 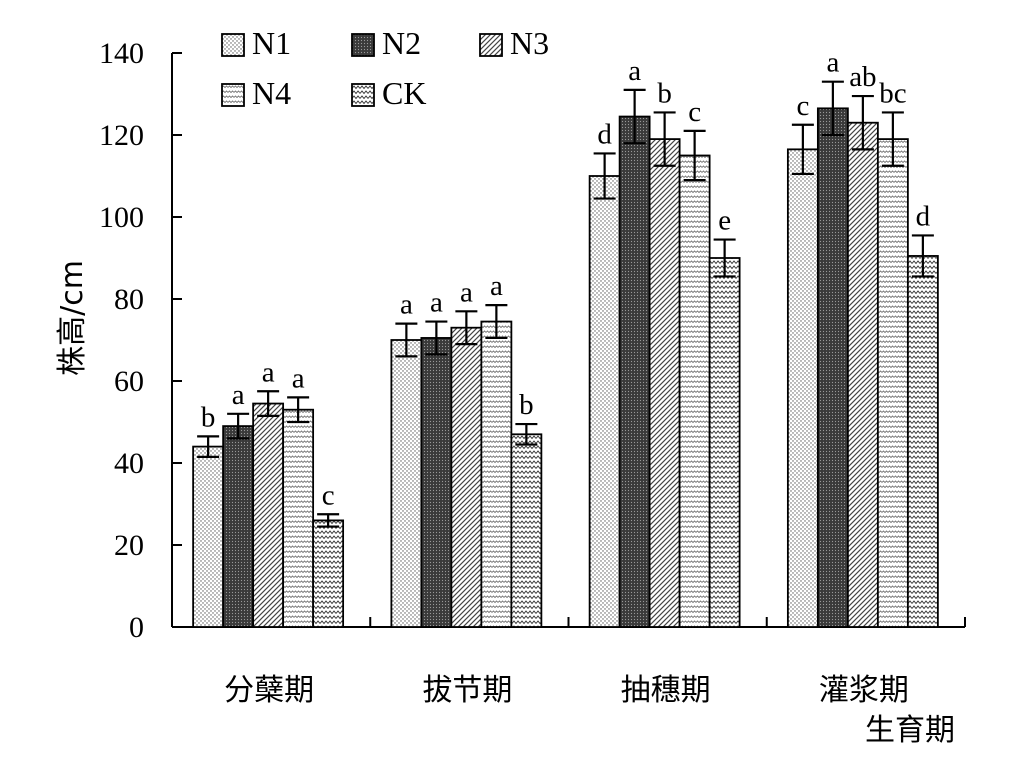 I want to click on legend-swatch-ck, so click(x=363, y=95).